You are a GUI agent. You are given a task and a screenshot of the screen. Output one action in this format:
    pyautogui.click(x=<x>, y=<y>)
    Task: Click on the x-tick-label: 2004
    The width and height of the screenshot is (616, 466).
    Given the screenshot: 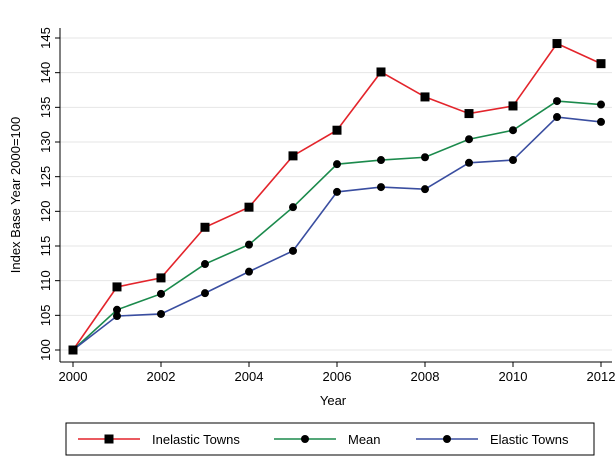 What is the action you would take?
    pyautogui.click(x=249, y=376)
    